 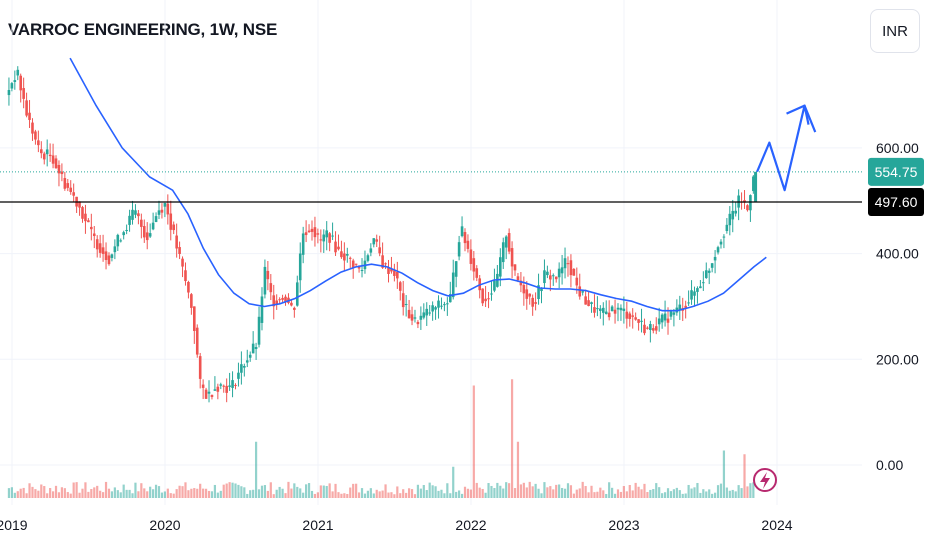 What do you see at coordinates (756, 187) in the screenshot?
I see `last-candle` at bounding box center [756, 187].